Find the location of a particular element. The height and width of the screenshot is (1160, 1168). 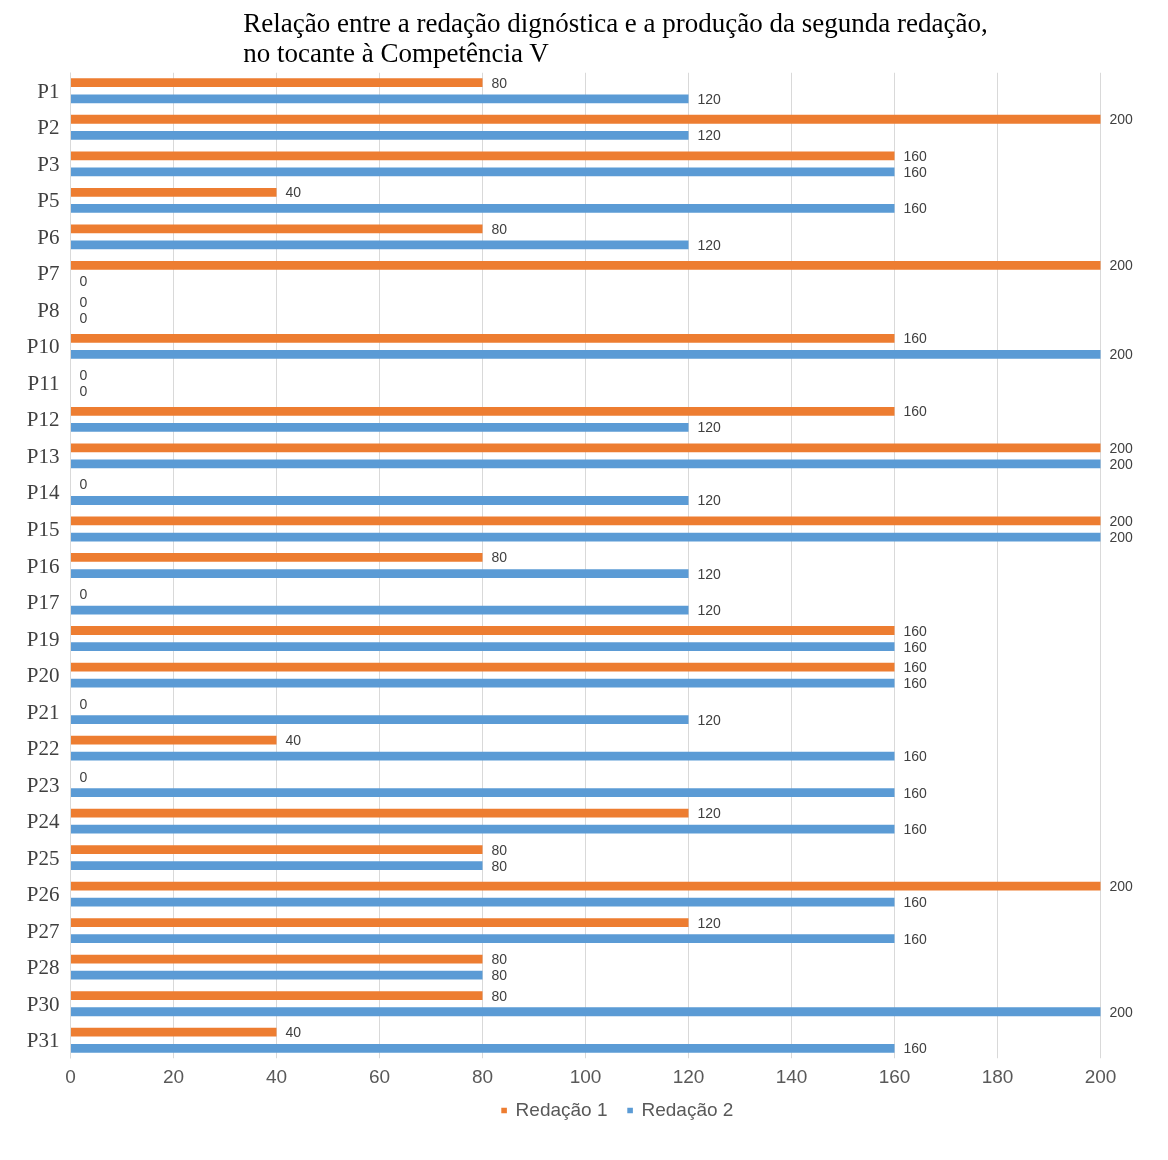

y-tick-label: P20 is located at coordinates (43, 675).